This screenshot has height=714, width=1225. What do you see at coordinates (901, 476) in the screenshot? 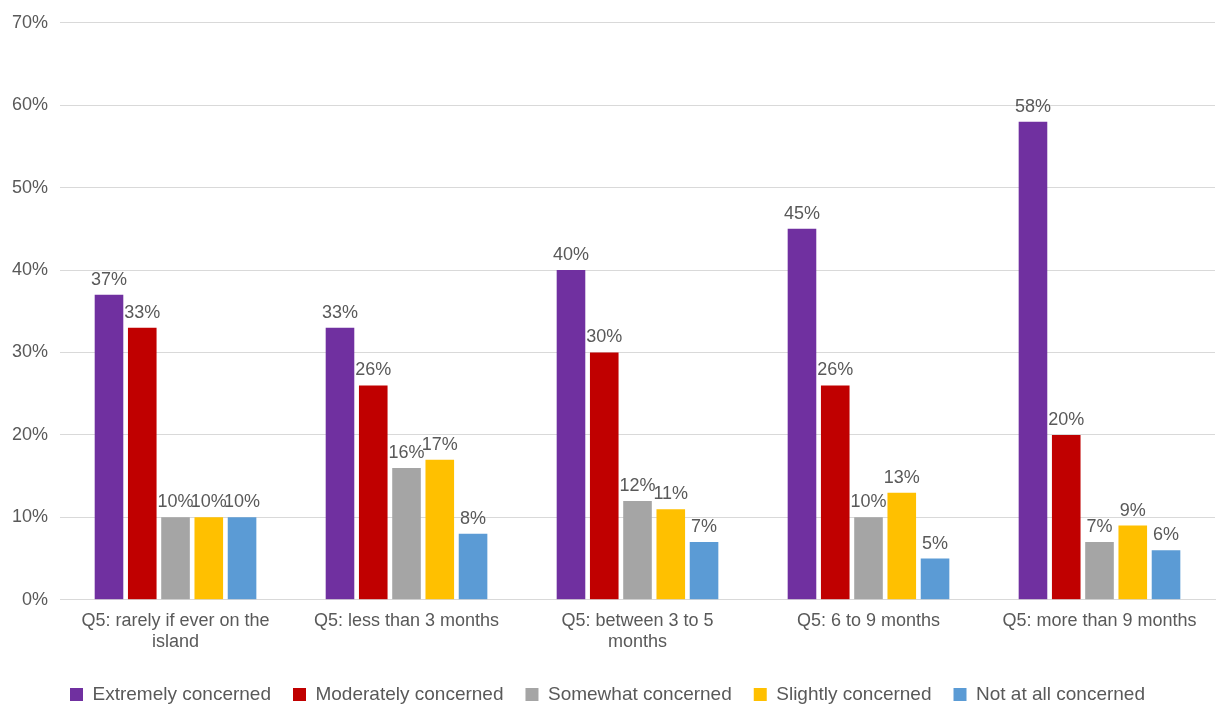
I see `data-label: 13%` at bounding box center [901, 476].